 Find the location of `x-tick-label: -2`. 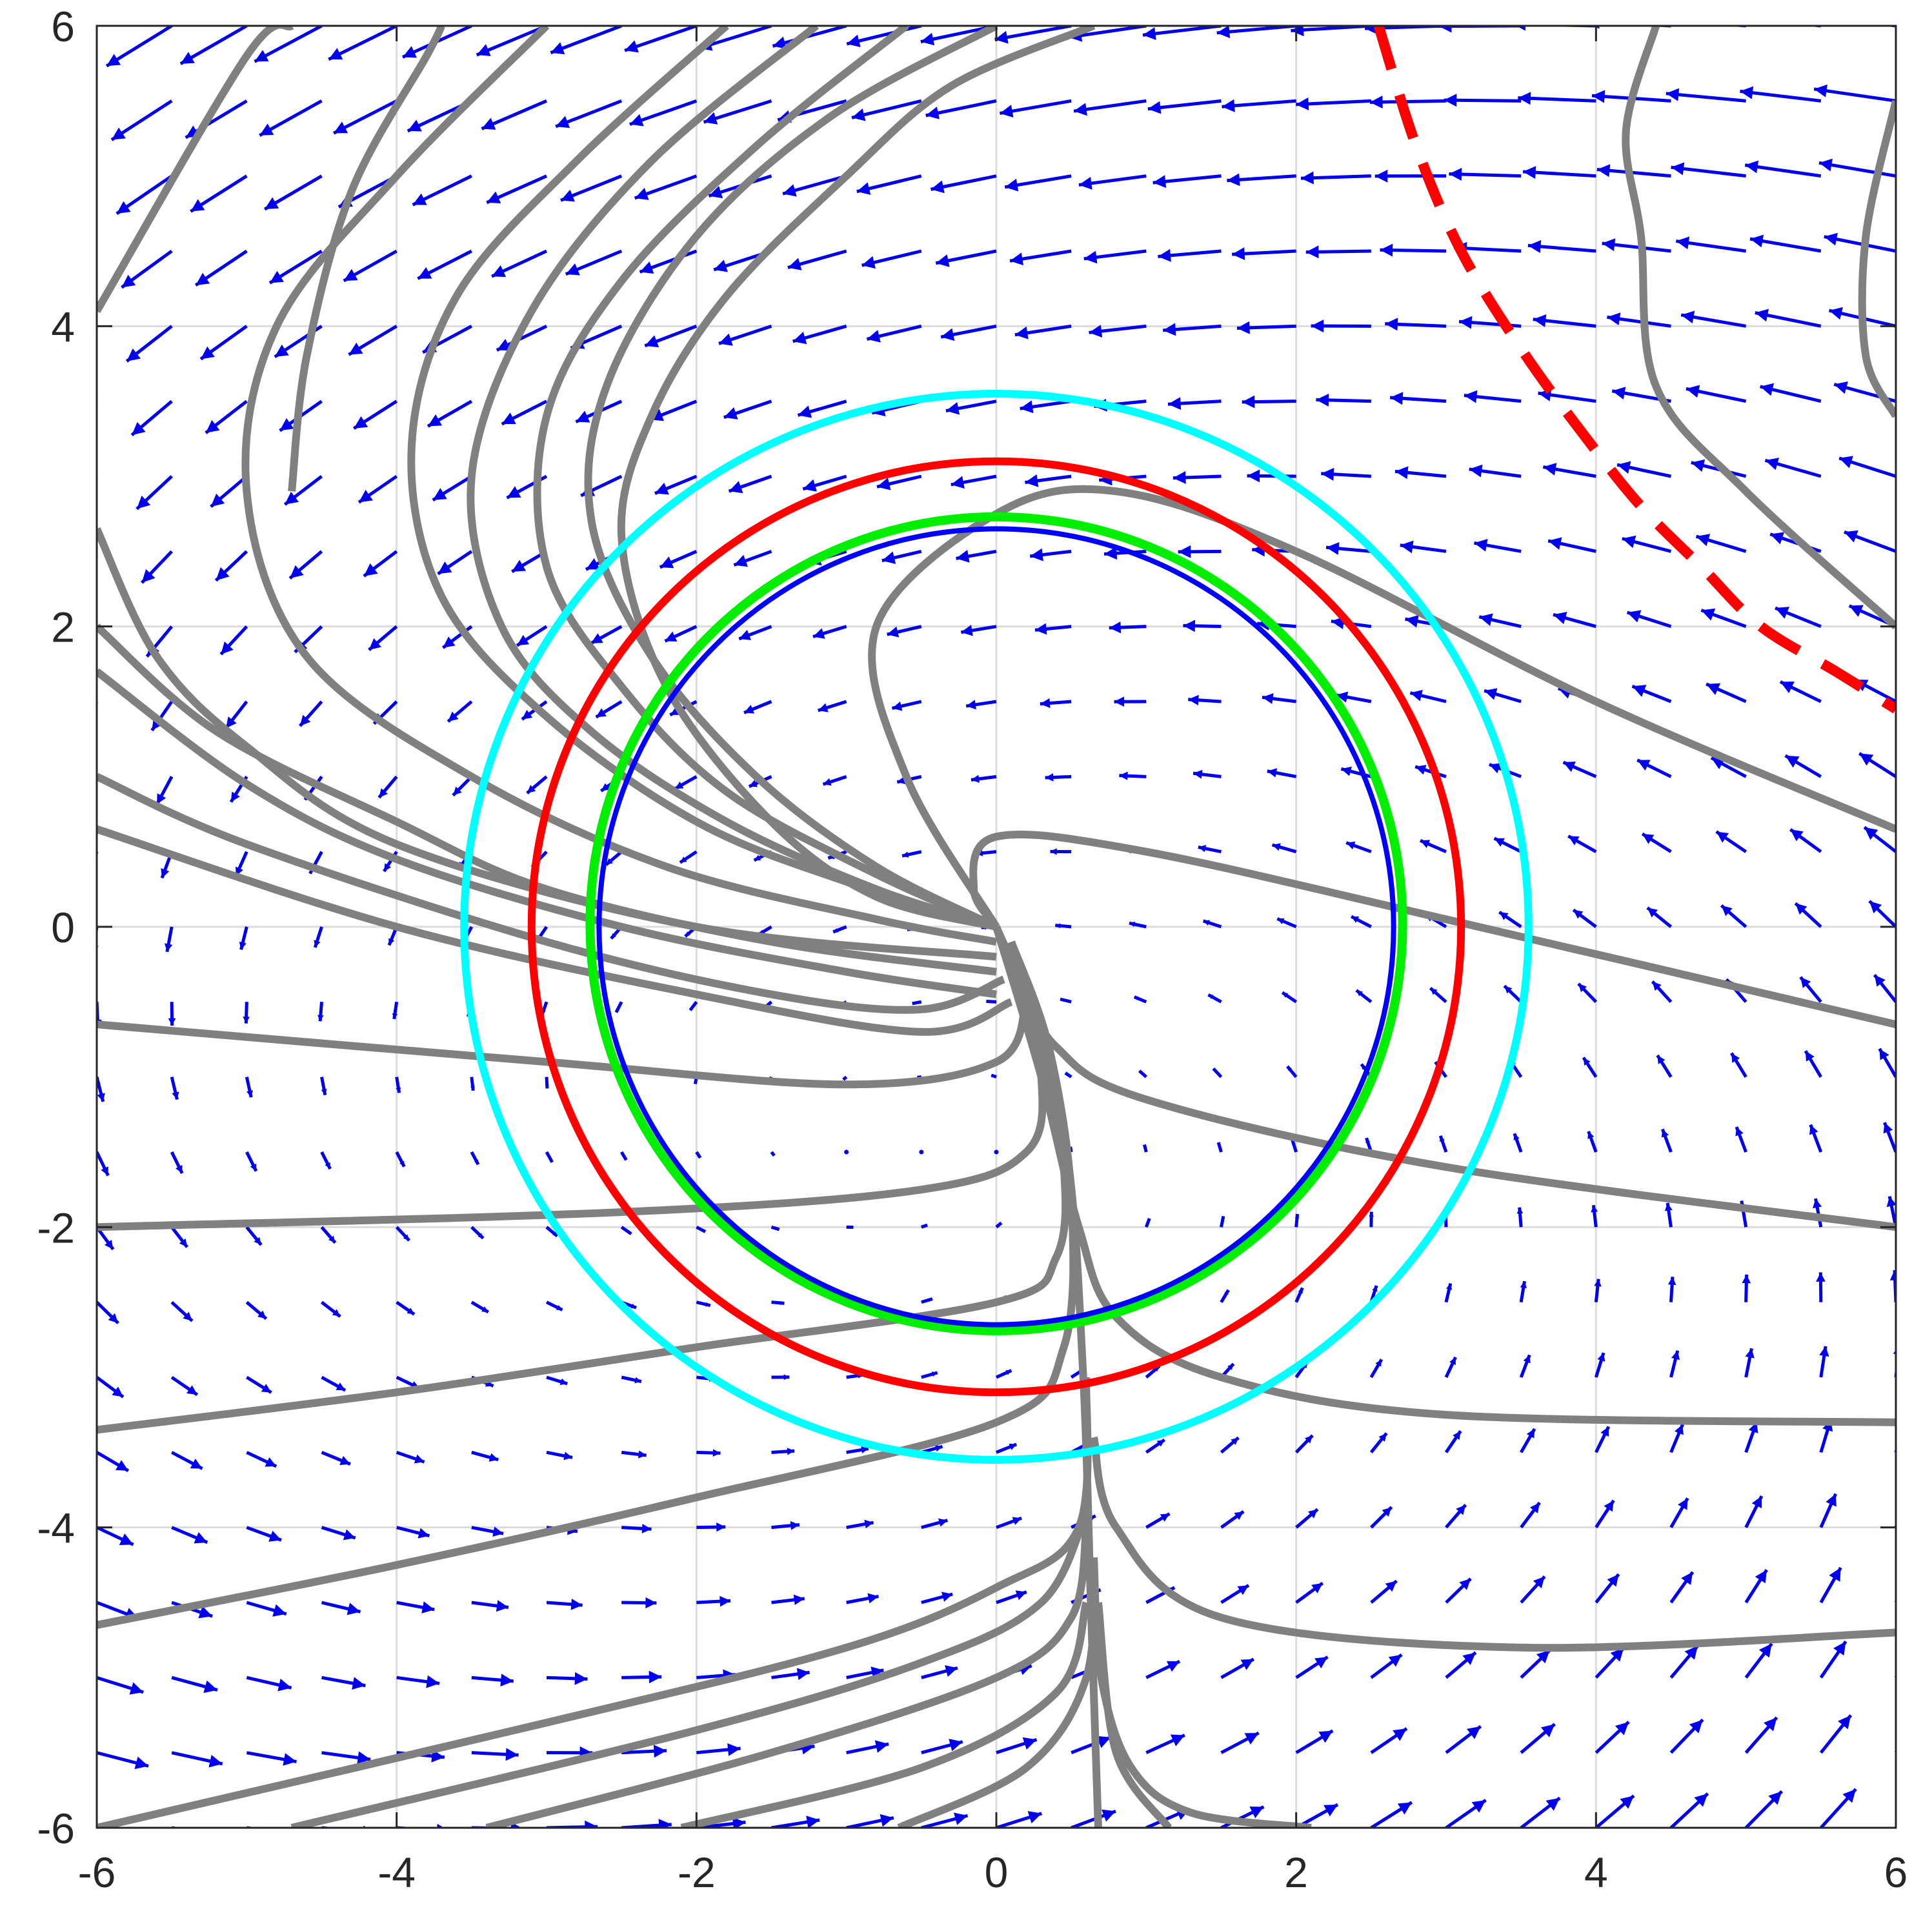

x-tick-label: -2 is located at coordinates (697, 1872).